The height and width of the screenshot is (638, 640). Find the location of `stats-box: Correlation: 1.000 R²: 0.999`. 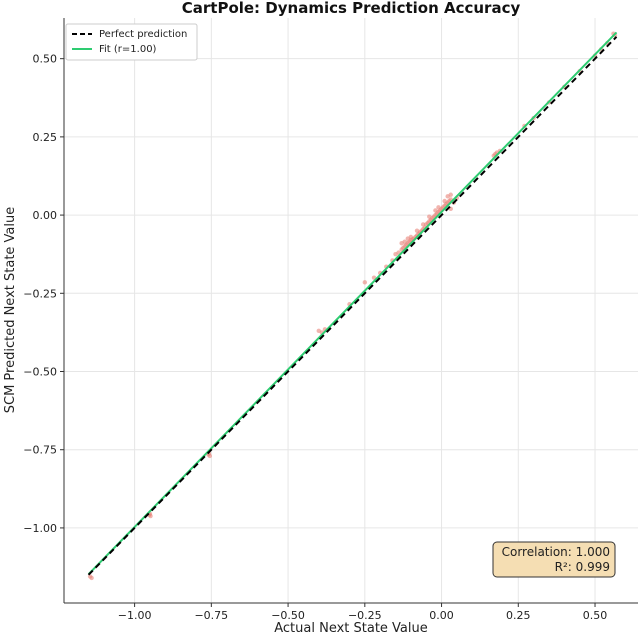

stats-box: Correlation: 1.000 R²: 0.999 is located at coordinates (554, 559).